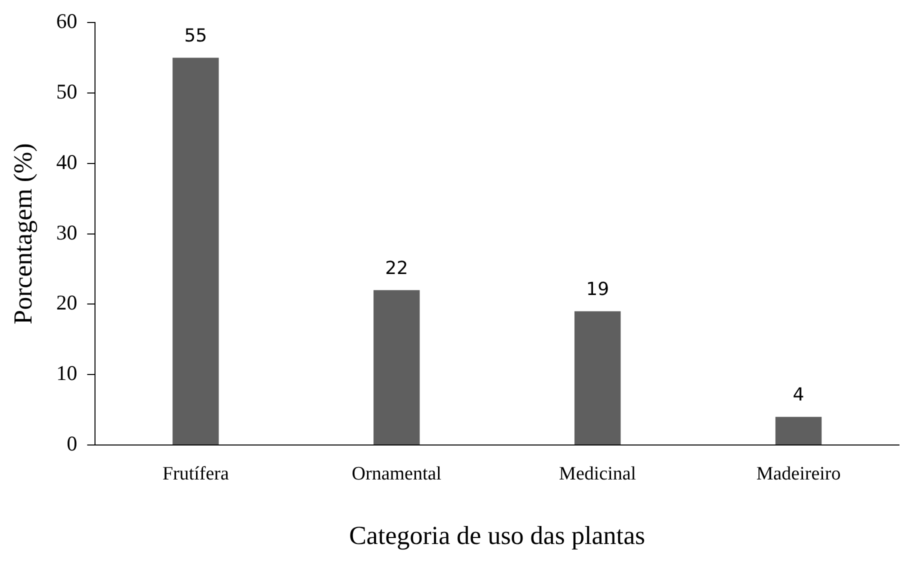 This screenshot has width=924, height=562. I want to click on y-tick-label: 10, so click(67, 373).